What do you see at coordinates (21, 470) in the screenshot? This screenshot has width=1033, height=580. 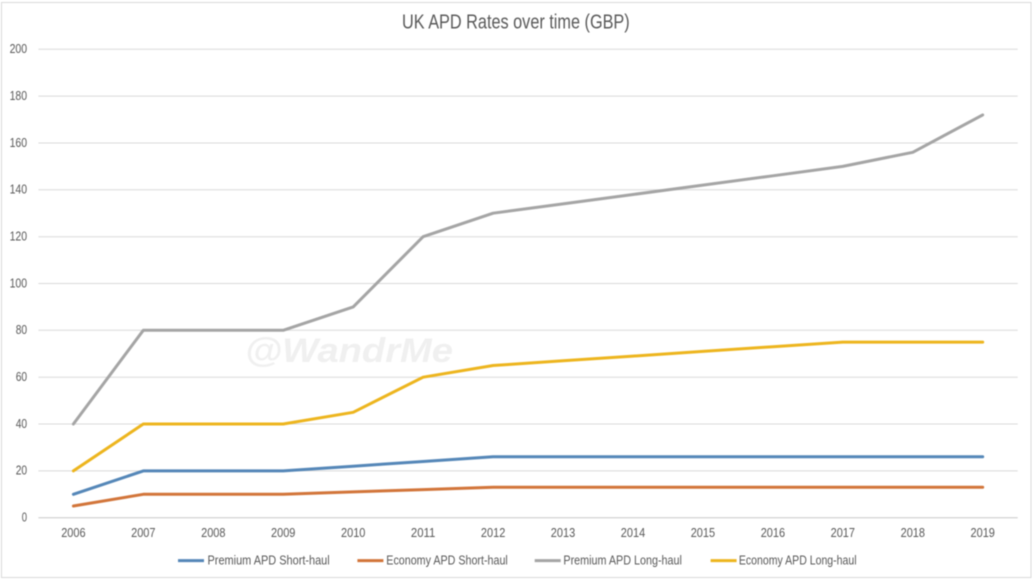 I see `svg-text: 20` at bounding box center [21, 470].